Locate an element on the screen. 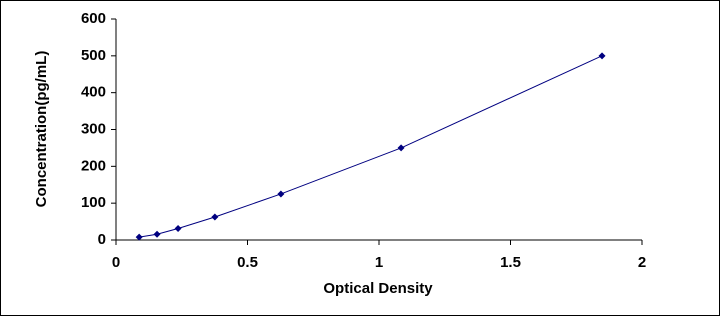  x-tick-label: 0.5 is located at coordinates (247, 262).